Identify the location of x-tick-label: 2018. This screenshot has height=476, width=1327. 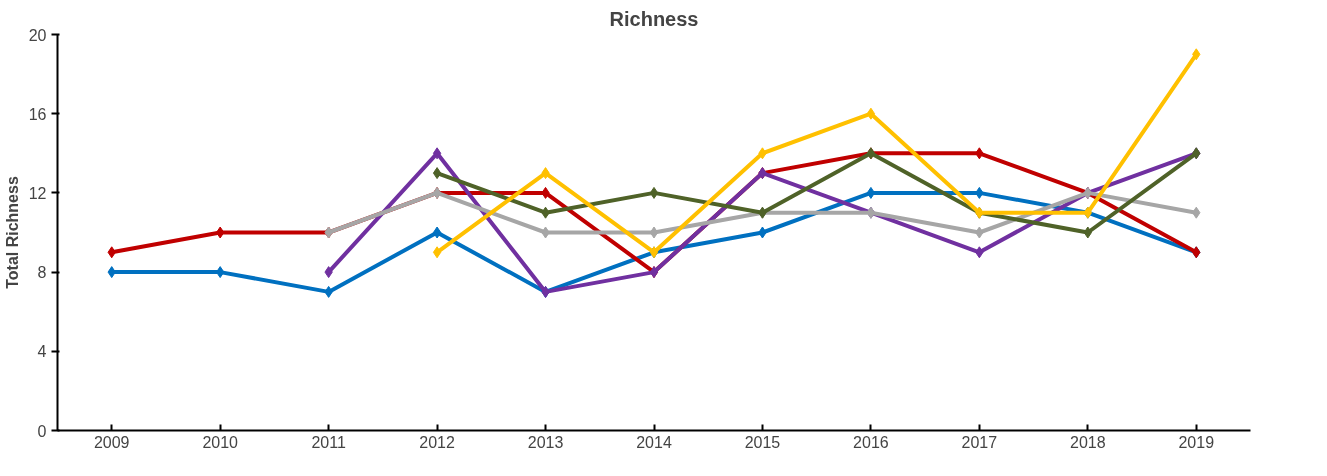
(1088, 442).